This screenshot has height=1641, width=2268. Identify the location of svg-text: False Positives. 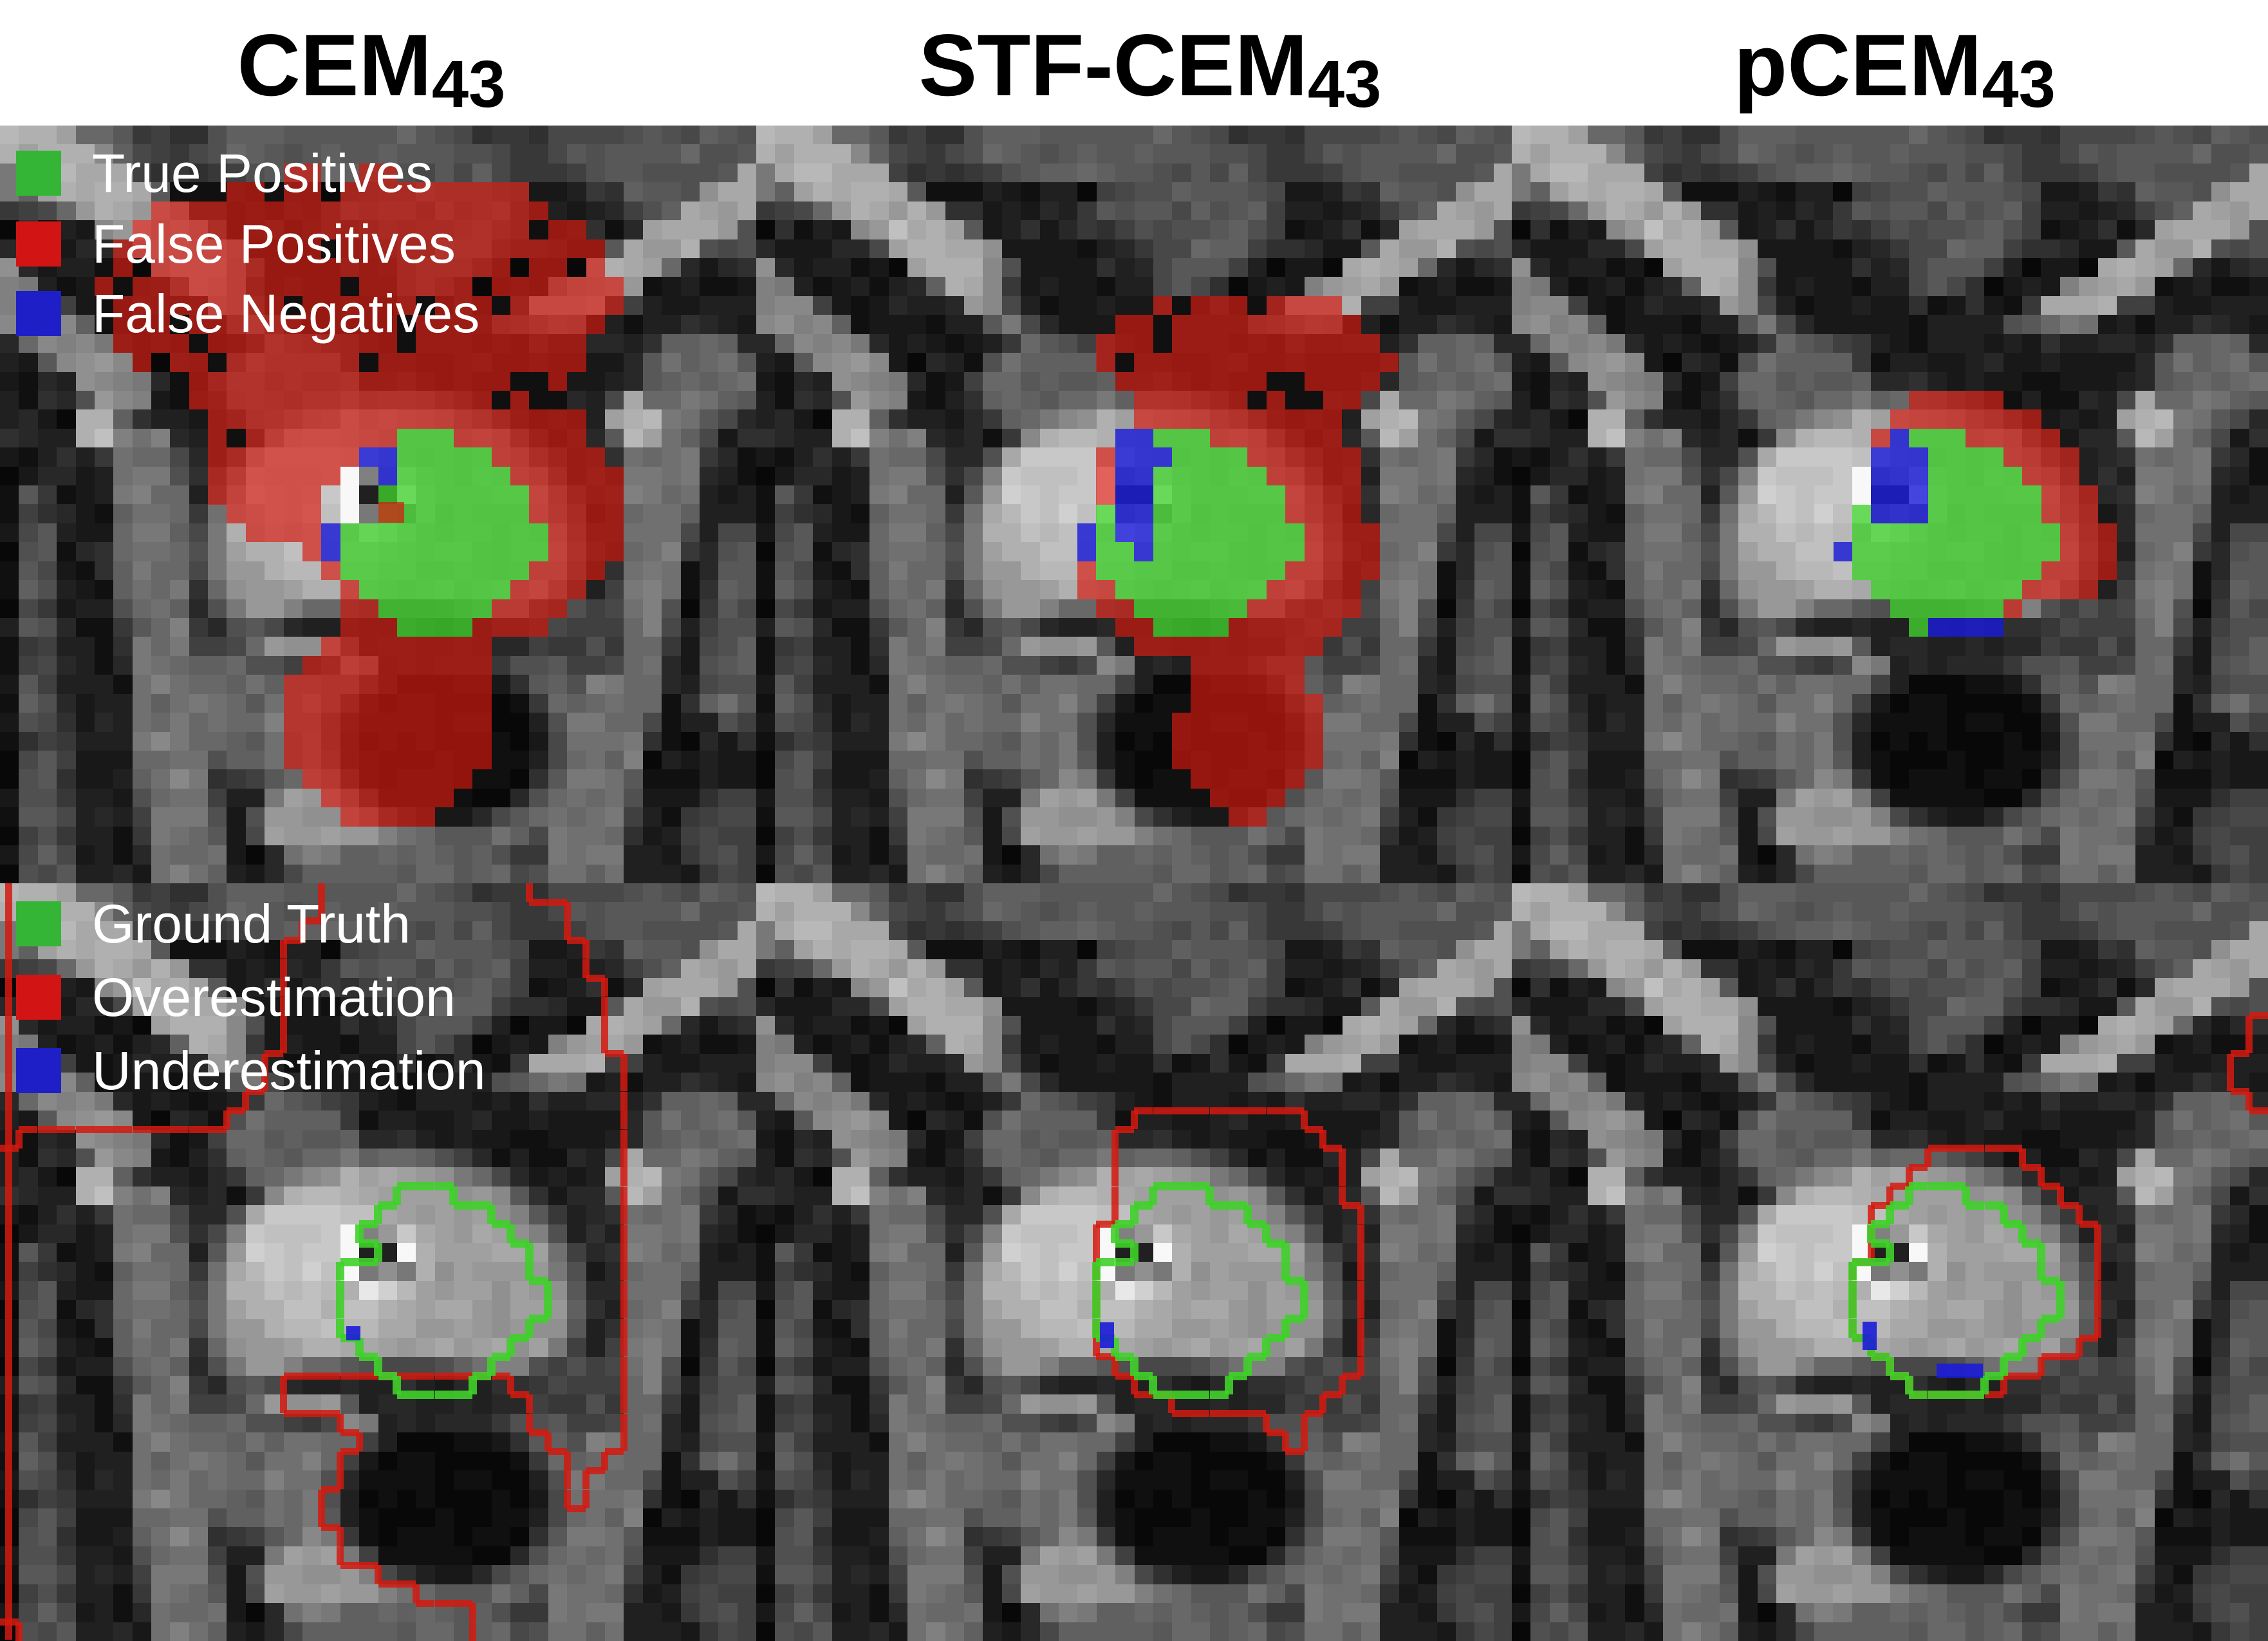
(274, 244).